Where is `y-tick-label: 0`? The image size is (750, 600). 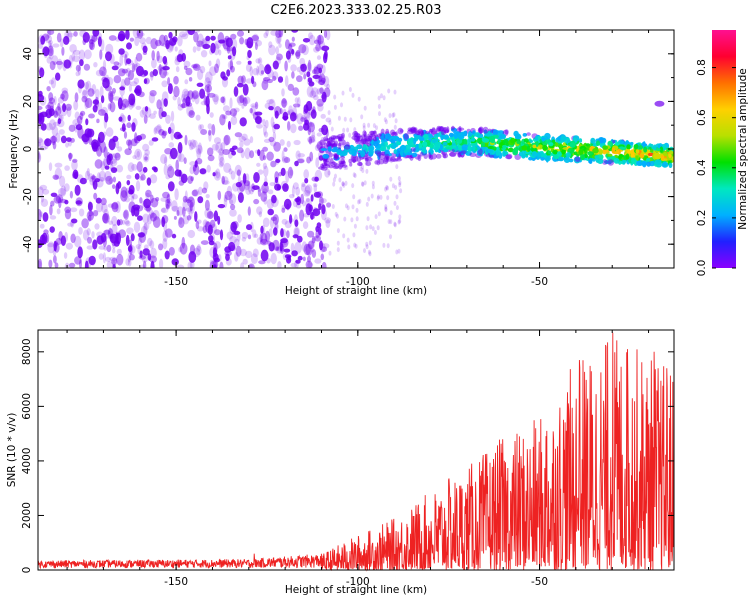
y-tick-label: 0 is located at coordinates (28, 149).